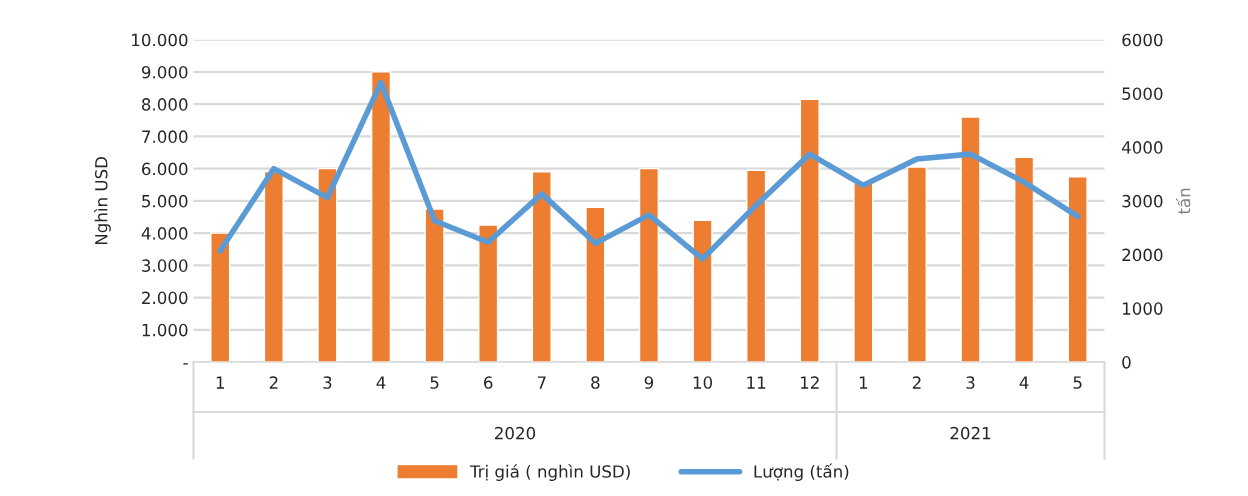 Image resolution: width=1248 pixels, height=496 pixels. What do you see at coordinates (488, 382) in the screenshot?
I see `x-tick-label: 6` at bounding box center [488, 382].